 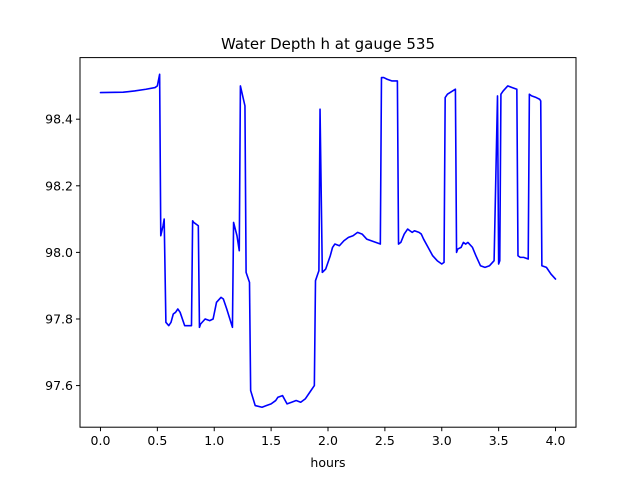 I want to click on x-axis: 0.0 0.5 1.0 1.5 2.0 2.5 3.0 3.5 4.0, so click(x=328, y=437).